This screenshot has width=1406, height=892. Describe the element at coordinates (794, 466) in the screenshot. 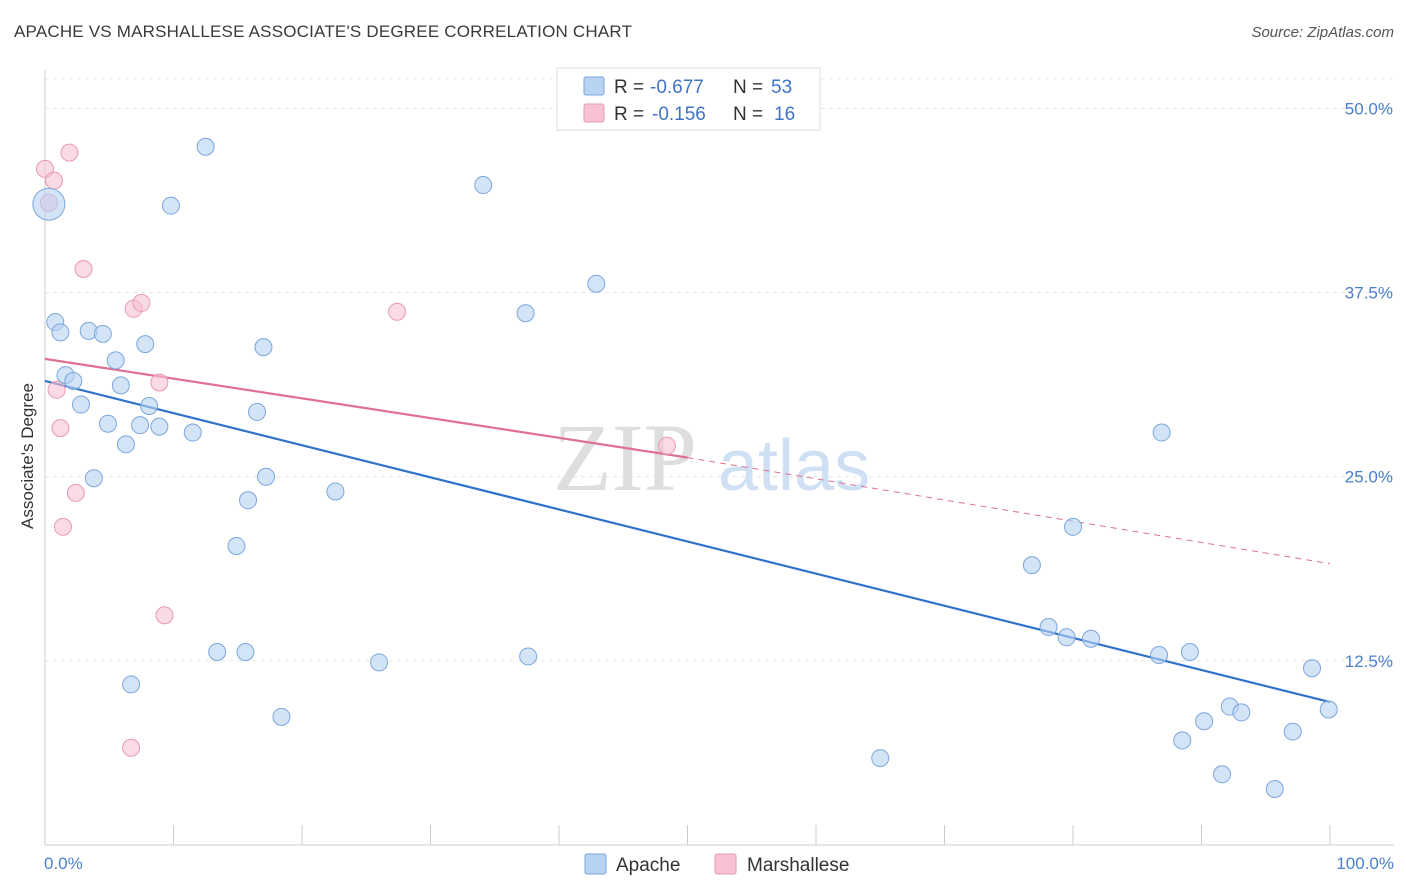

I see `watermark-atlas: atlas` at that location.